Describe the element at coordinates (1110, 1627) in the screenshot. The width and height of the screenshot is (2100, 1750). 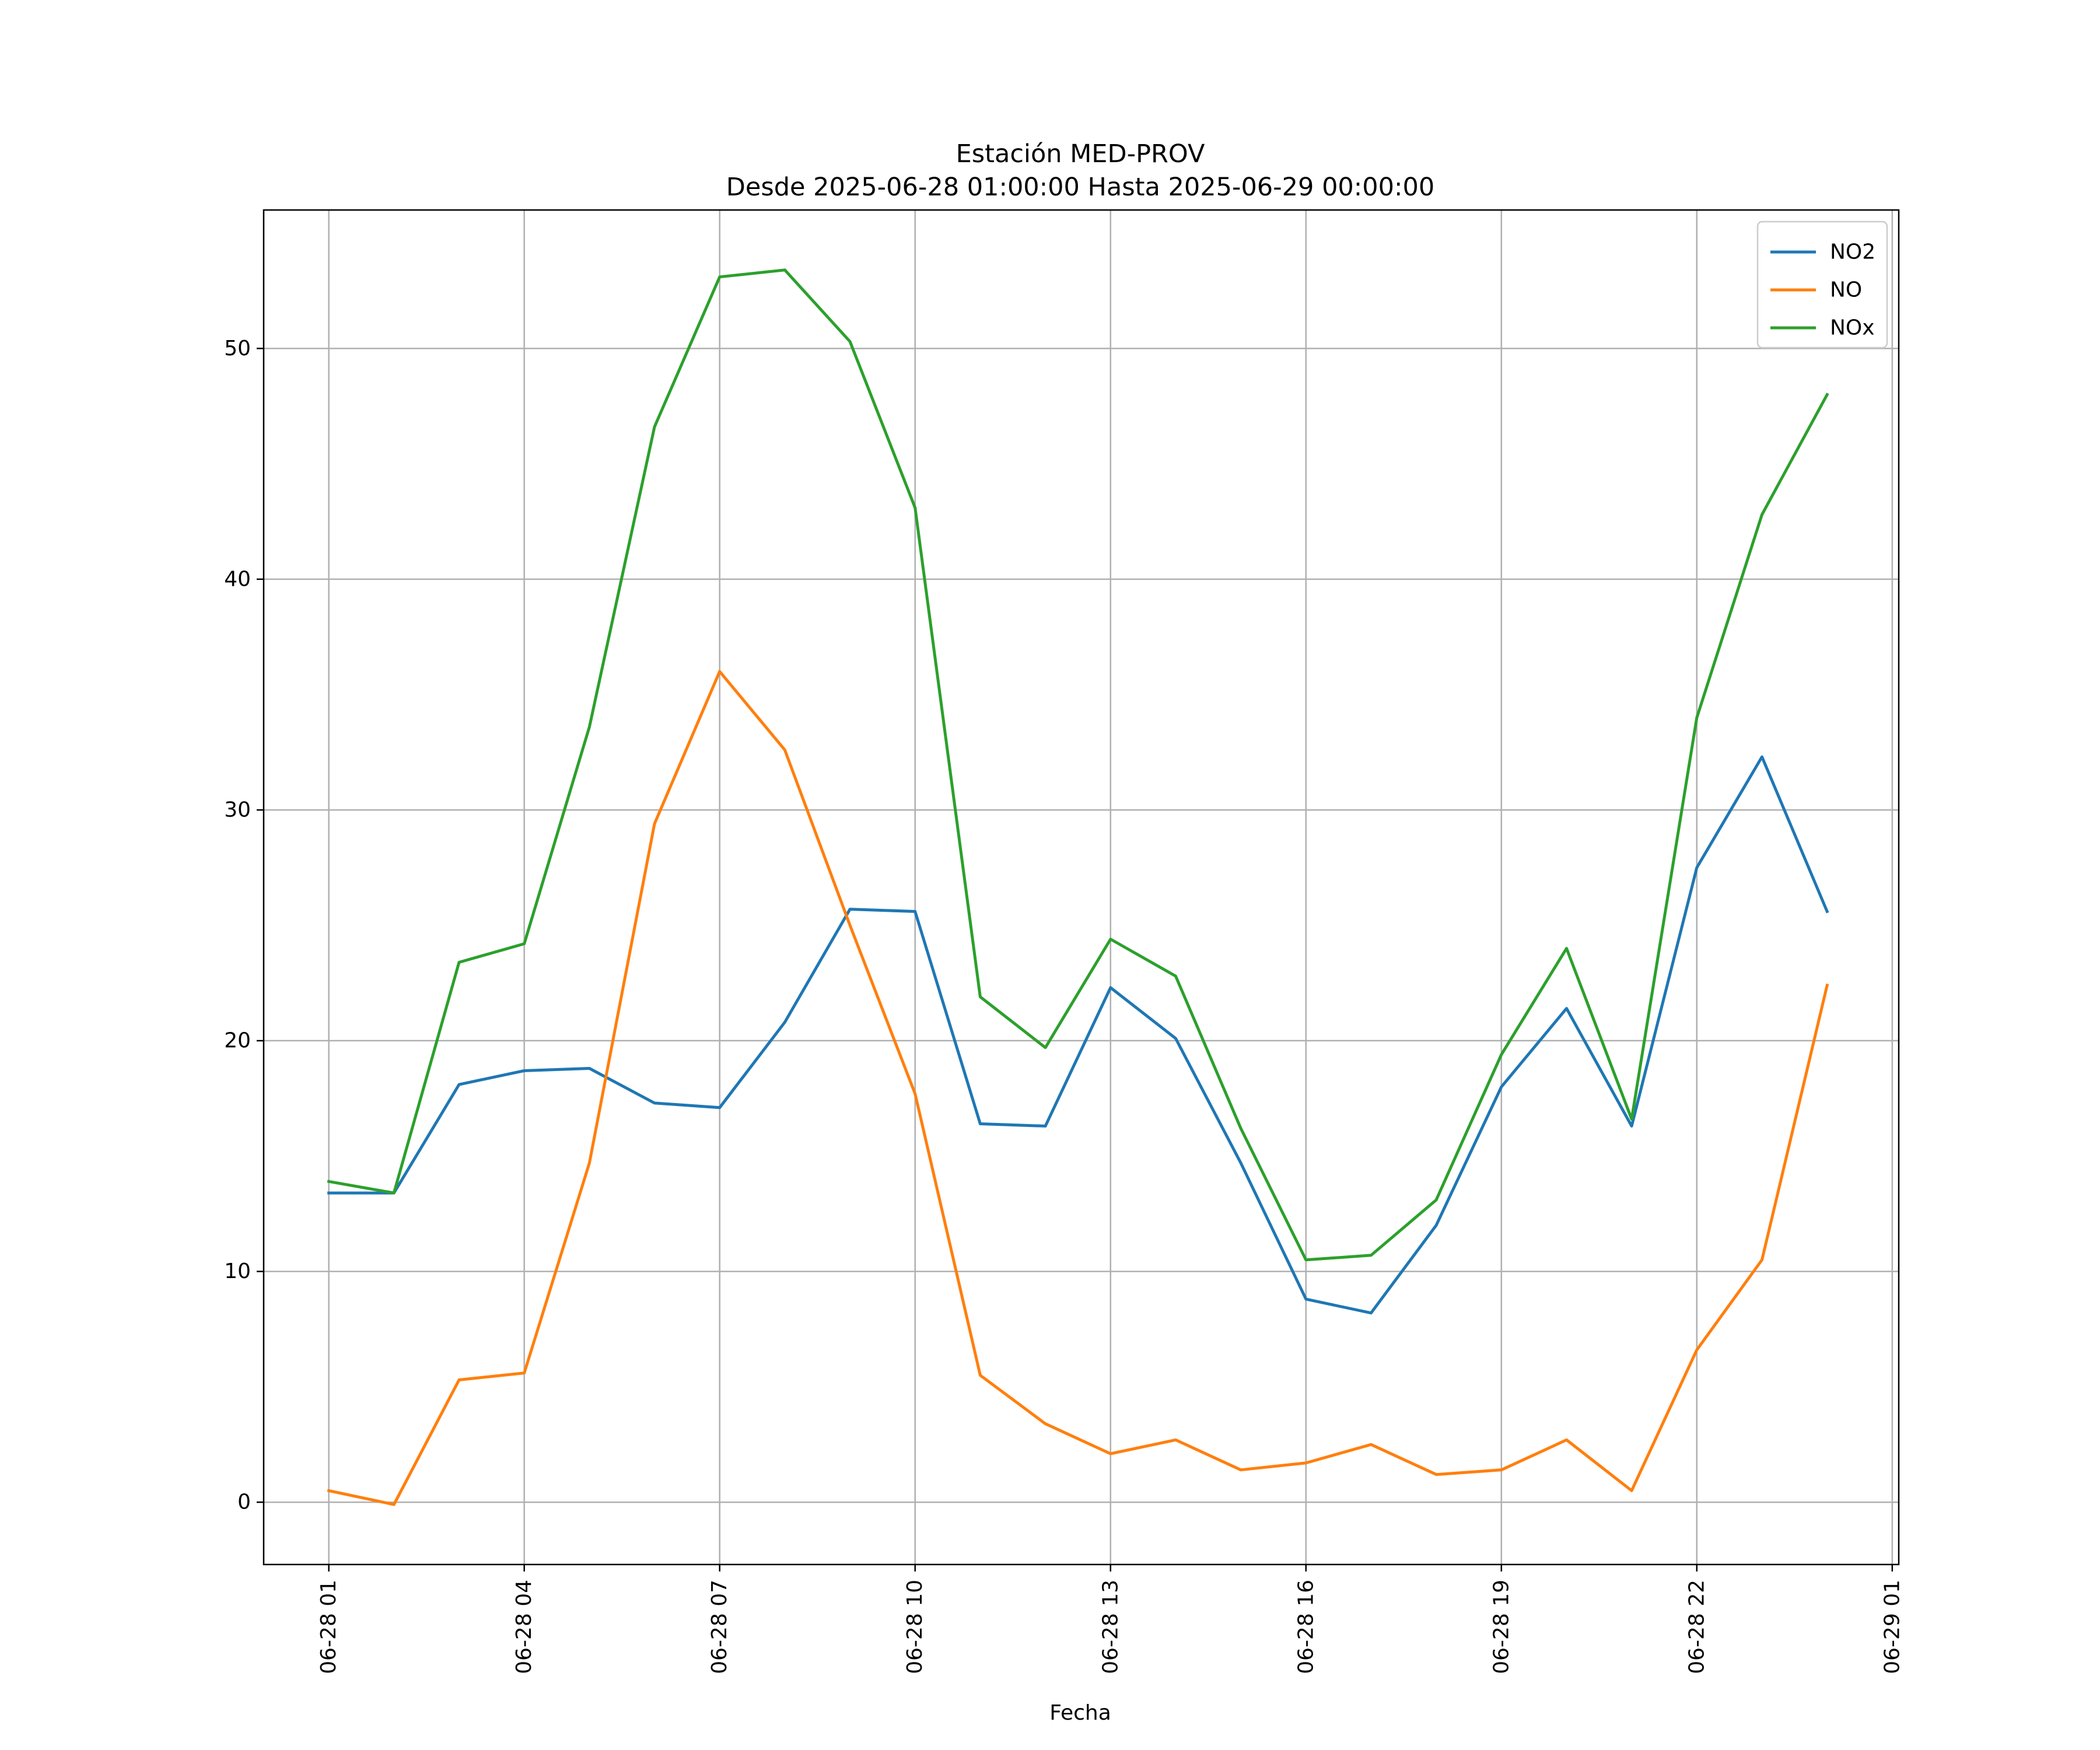
I see `x-tick-label: 06-28 13` at that location.